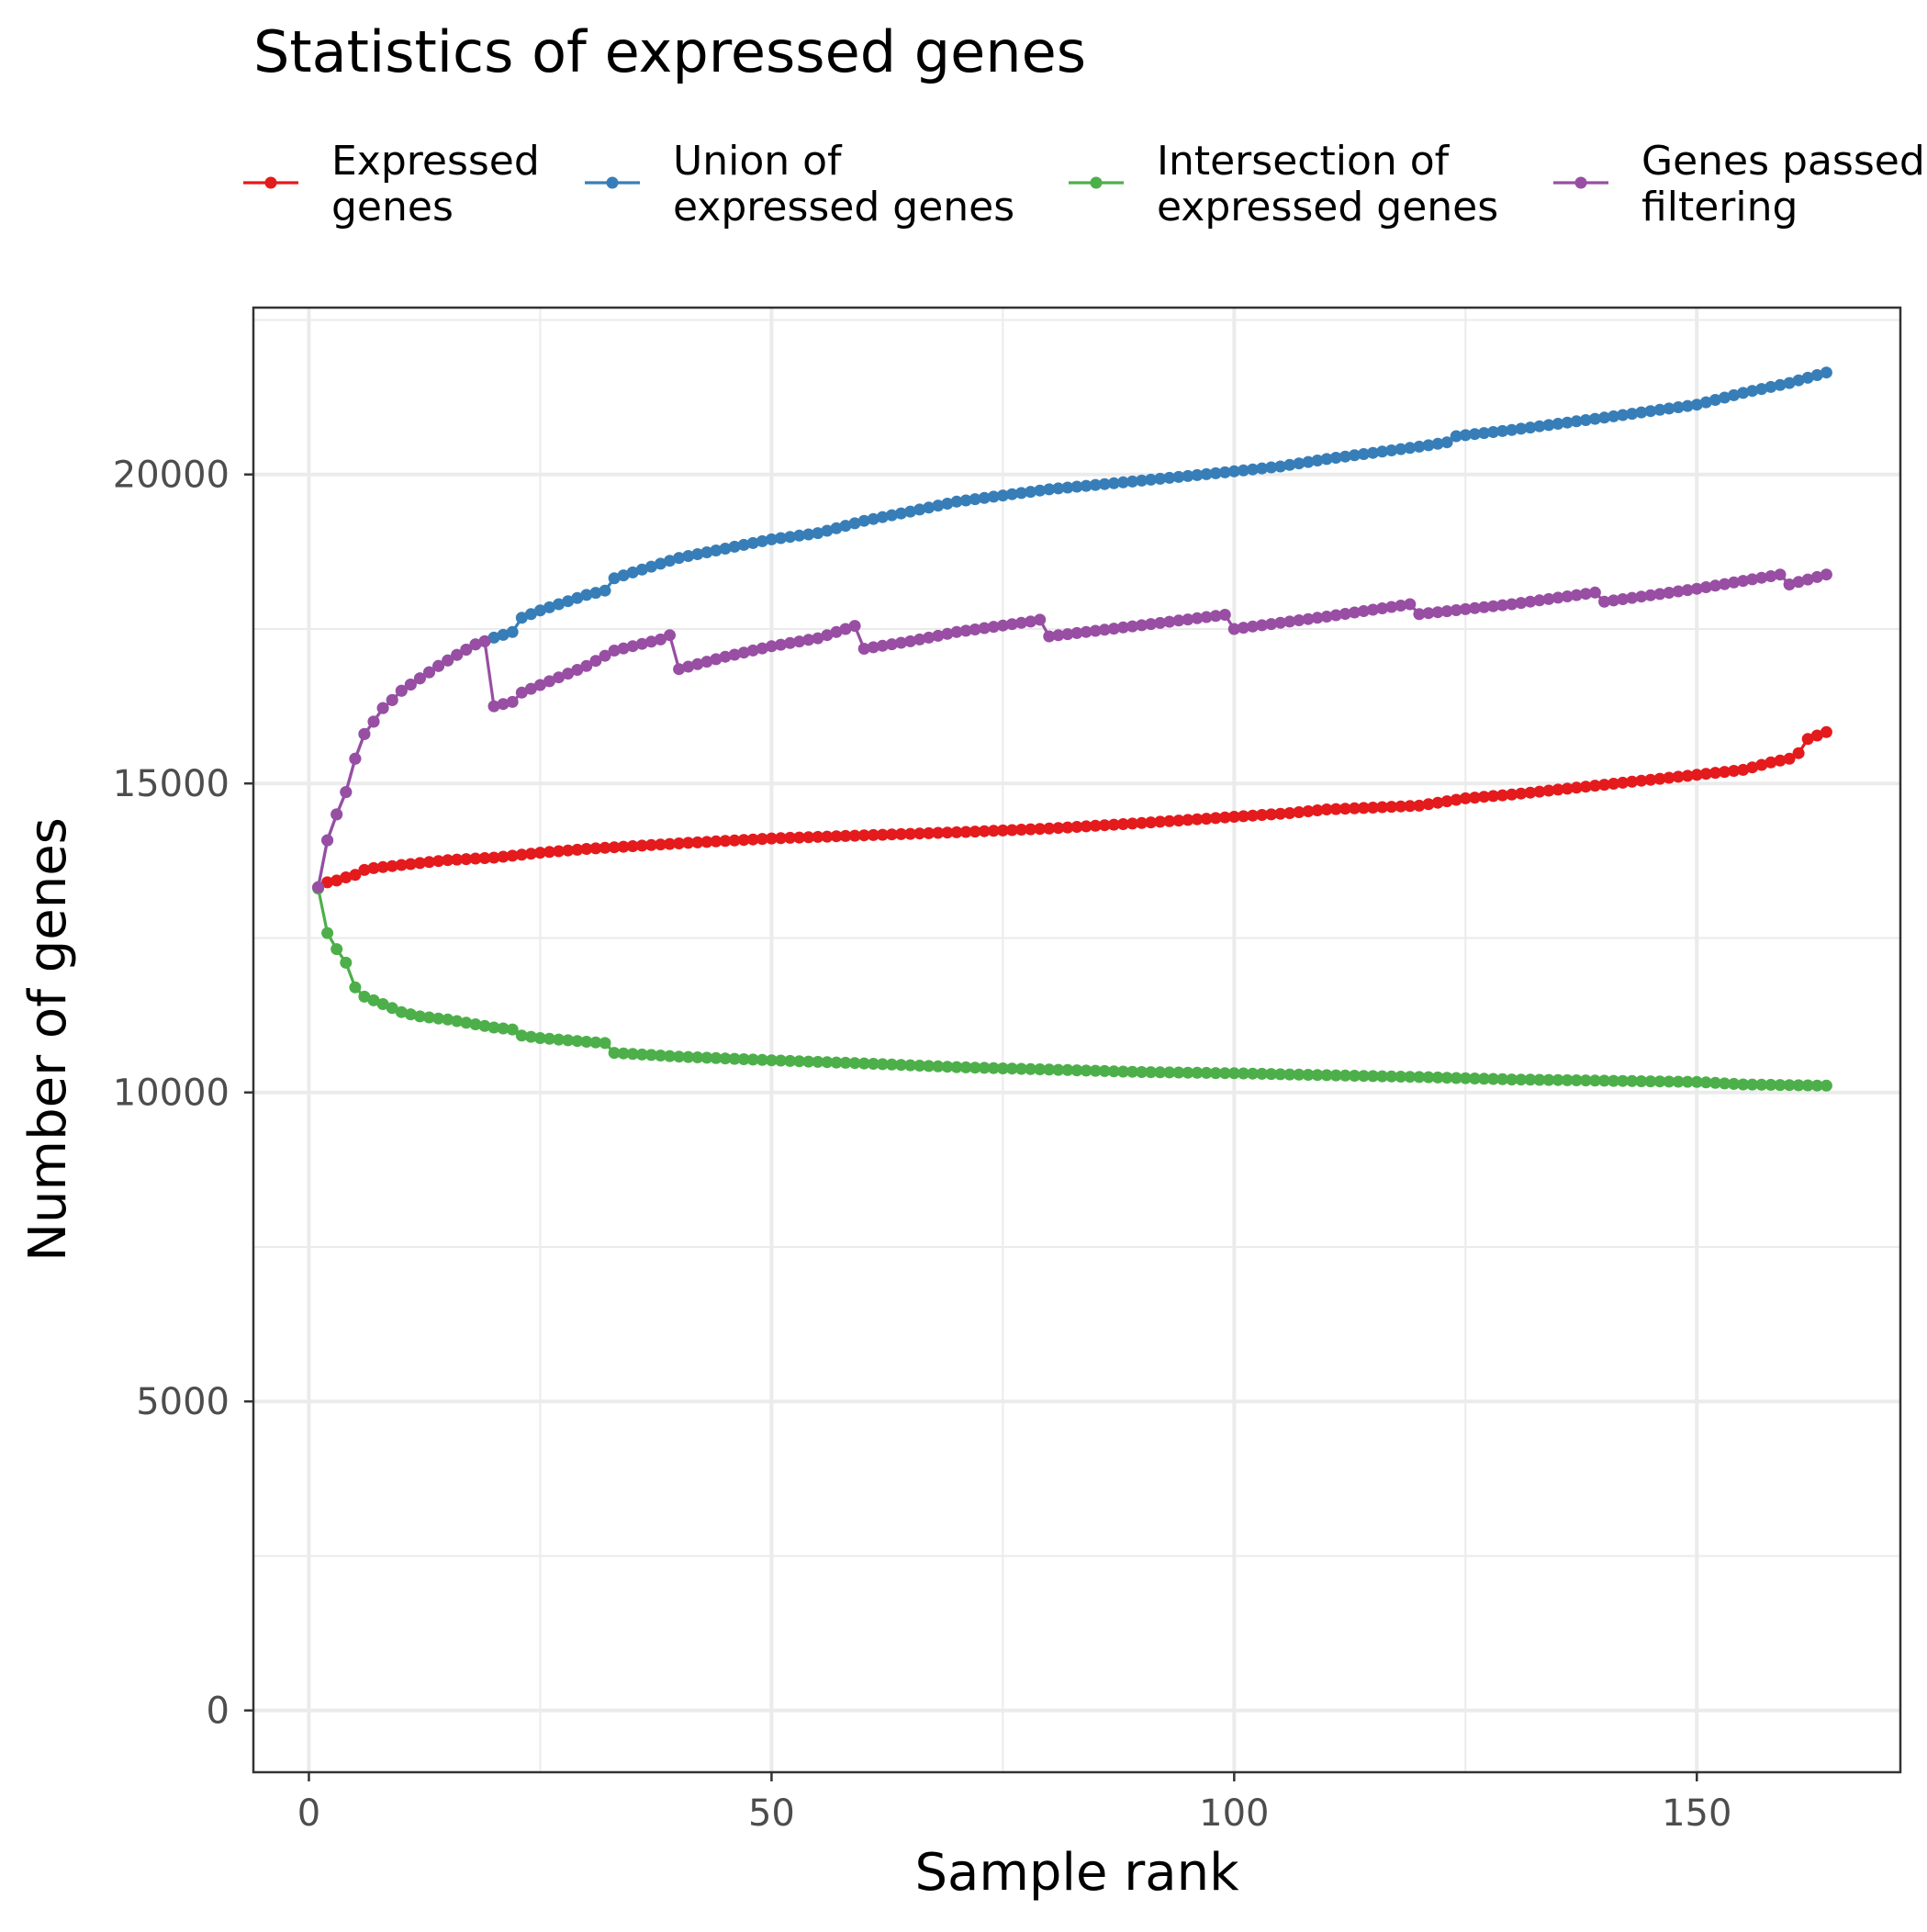 The image size is (1927, 1932). Describe the element at coordinates (1580, 182) in the screenshot. I see `legend-key-point` at that location.